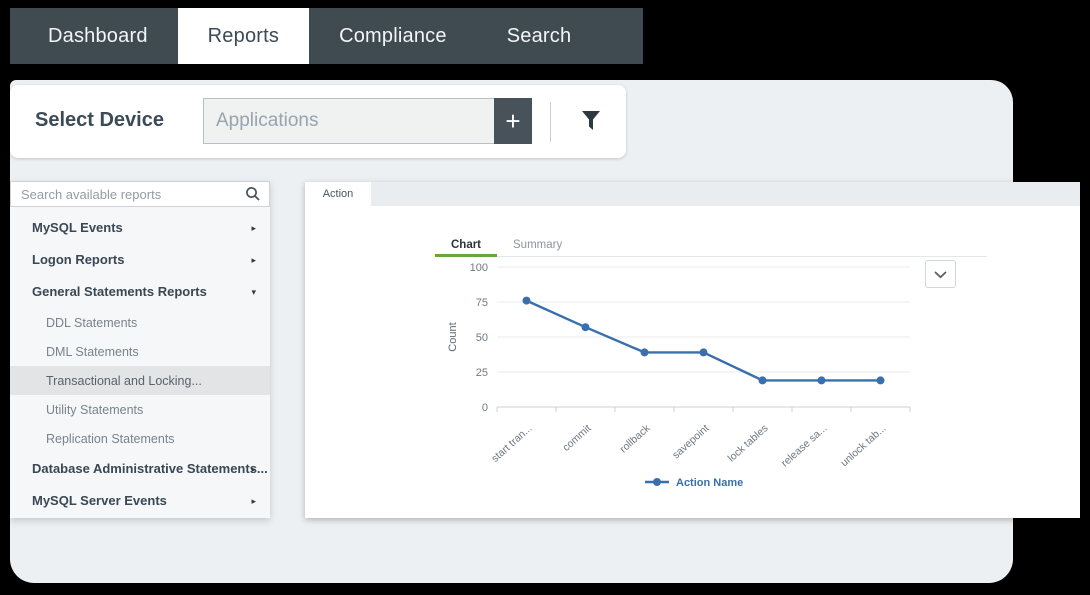 The image size is (1090, 595). What do you see at coordinates (140, 228) in the screenshot?
I see `sidebar-item: MySQL Events ▸` at bounding box center [140, 228].